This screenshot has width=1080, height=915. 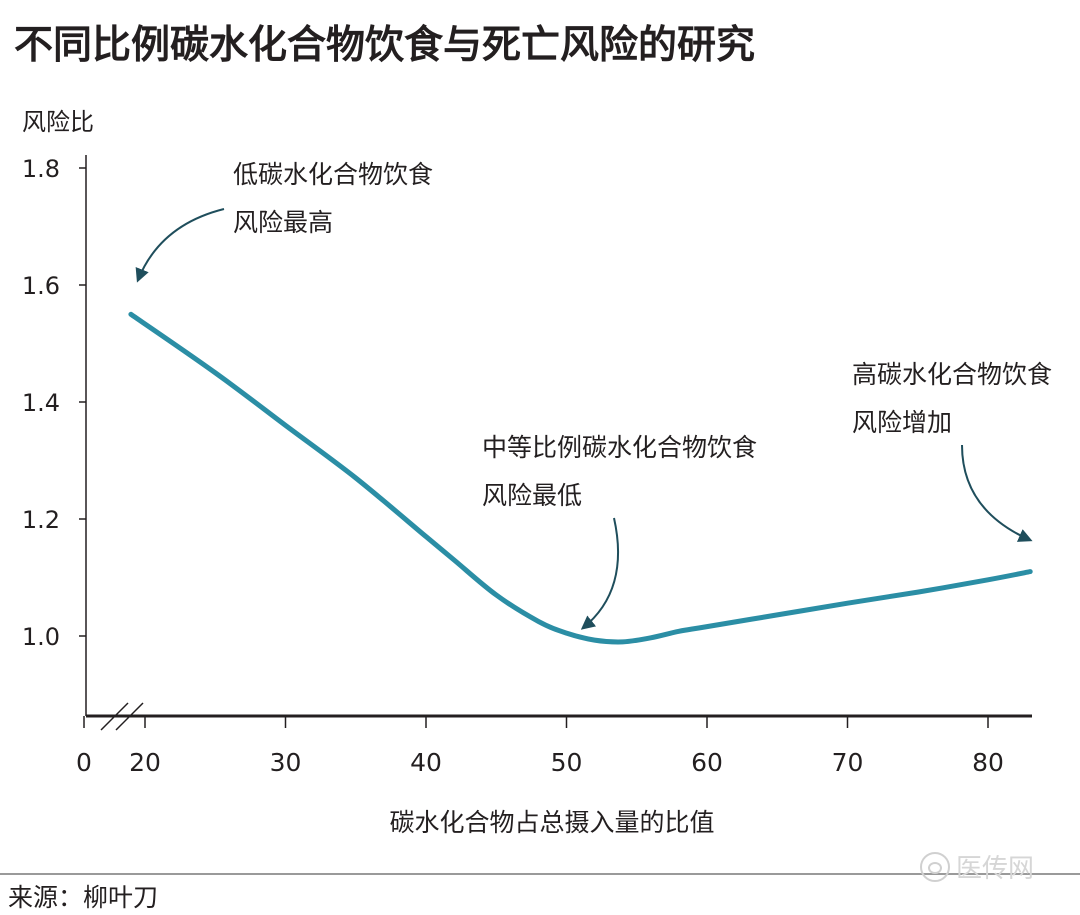 I want to click on x-tick-label: 0, so click(x=84, y=762).